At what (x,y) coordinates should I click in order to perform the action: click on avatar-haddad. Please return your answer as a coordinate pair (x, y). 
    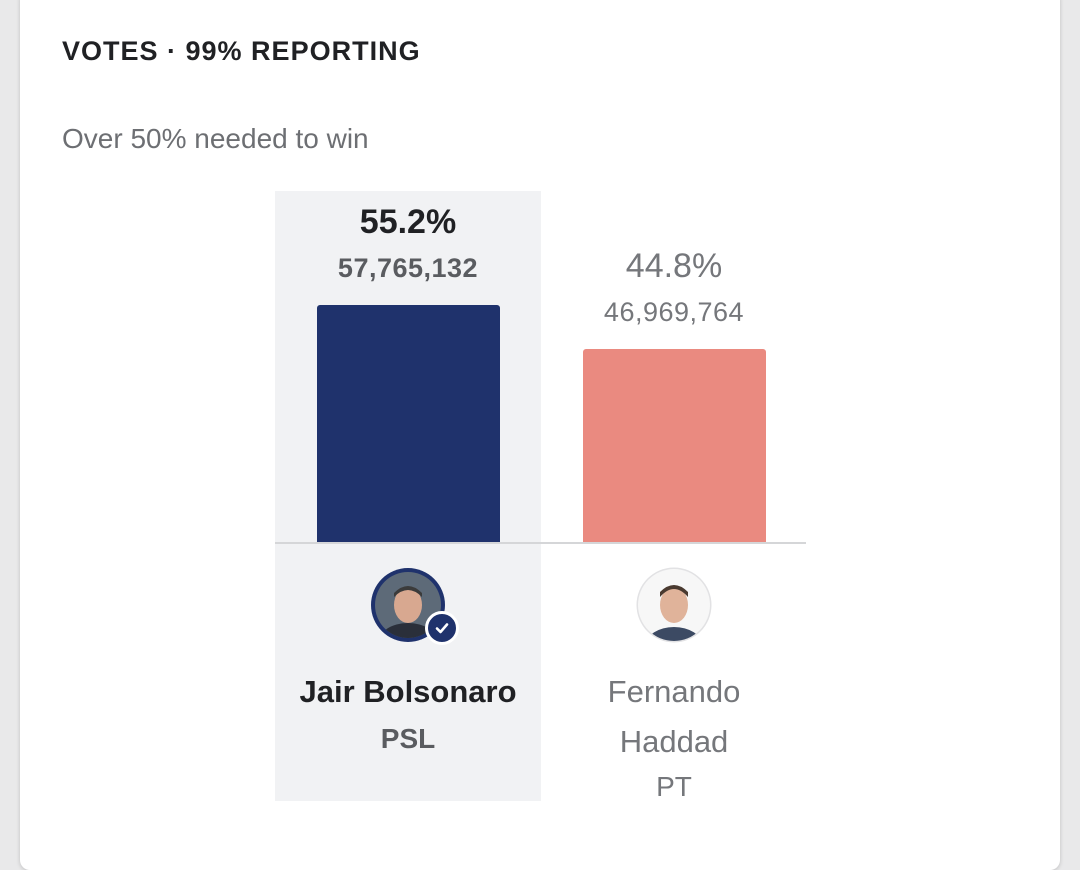
    Looking at the image, I should click on (674, 605).